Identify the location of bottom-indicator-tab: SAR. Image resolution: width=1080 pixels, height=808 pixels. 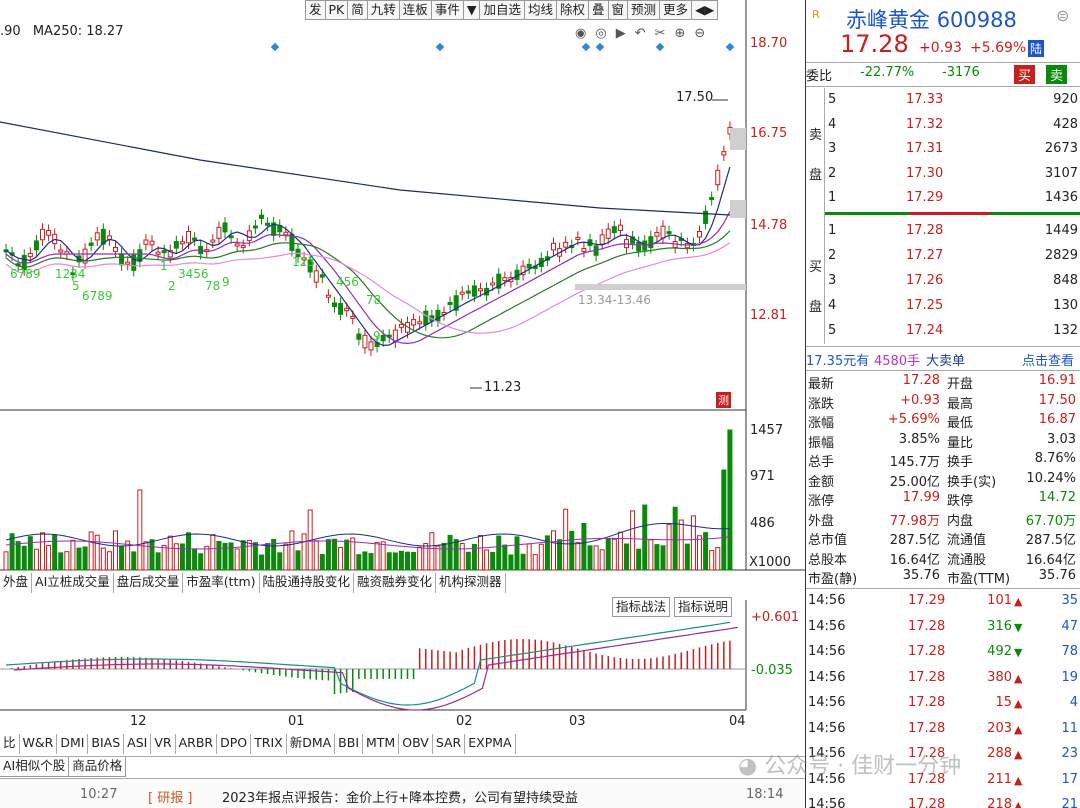
(449, 744).